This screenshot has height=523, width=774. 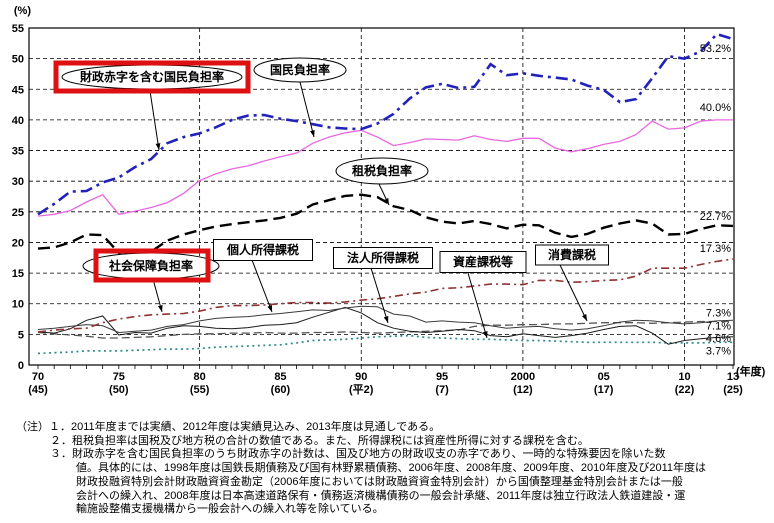 I want to click on series-line-personal-income-tax, so click(x=385, y=319).